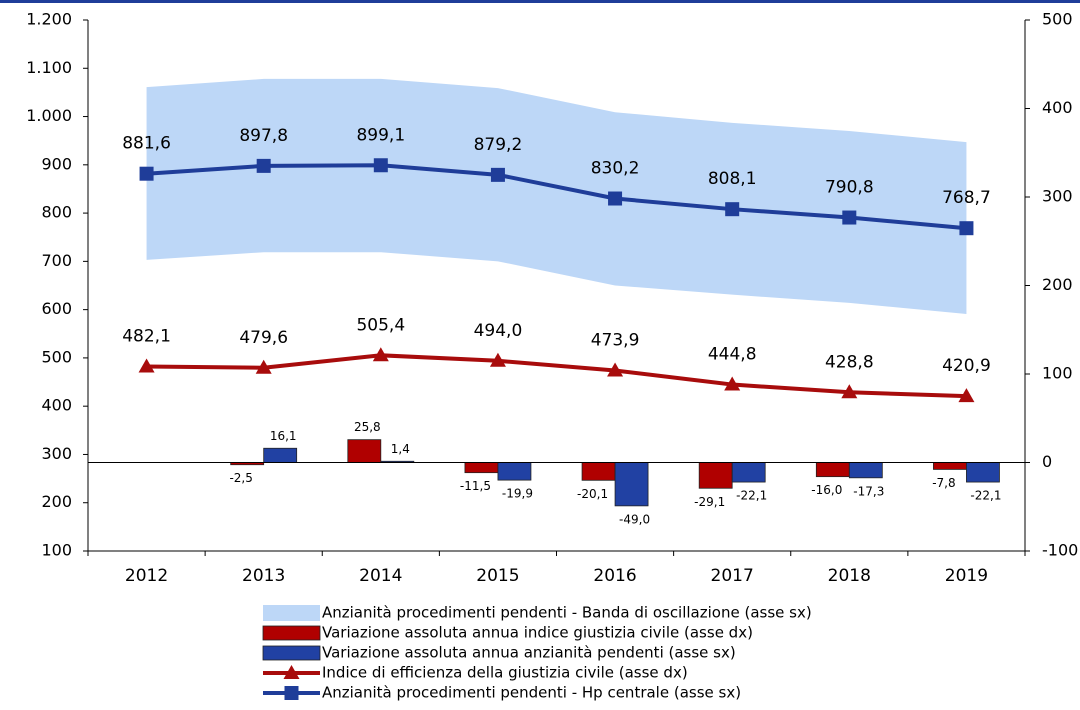  Describe the element at coordinates (263, 576) in the screenshot. I see `x-tick-label: 2013` at that location.